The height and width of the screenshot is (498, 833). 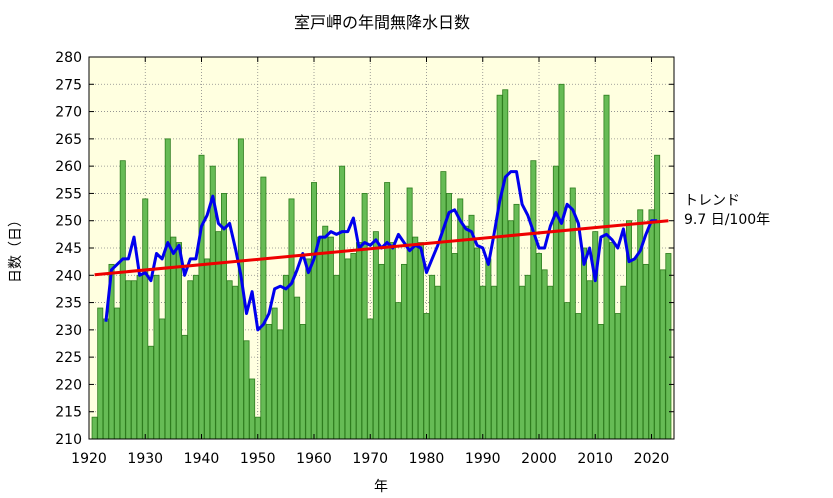 What do you see at coordinates (727, 220) in the screenshot?
I see `trend-annotation-value: 9.7 日/100年` at bounding box center [727, 220].